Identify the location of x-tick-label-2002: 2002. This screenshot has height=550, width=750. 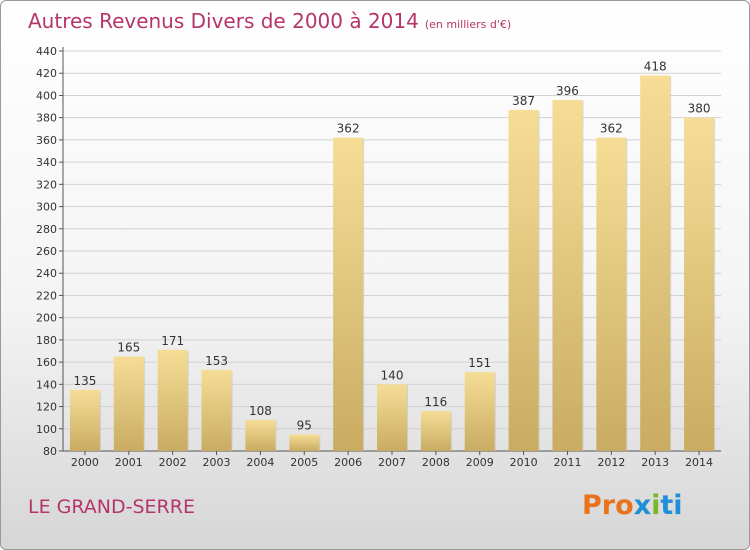
(173, 462).